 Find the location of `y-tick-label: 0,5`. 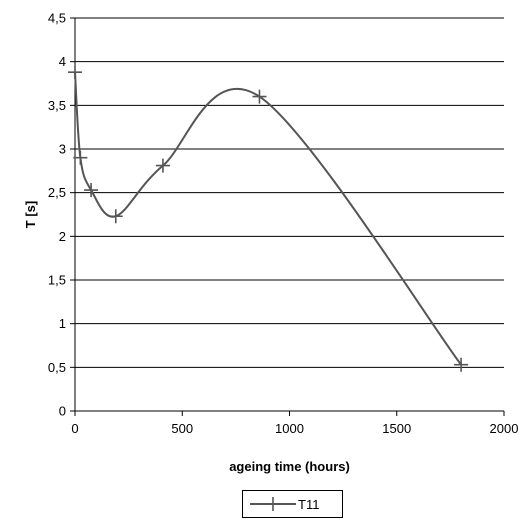

y-tick-label: 0,5 is located at coordinates (57, 367).